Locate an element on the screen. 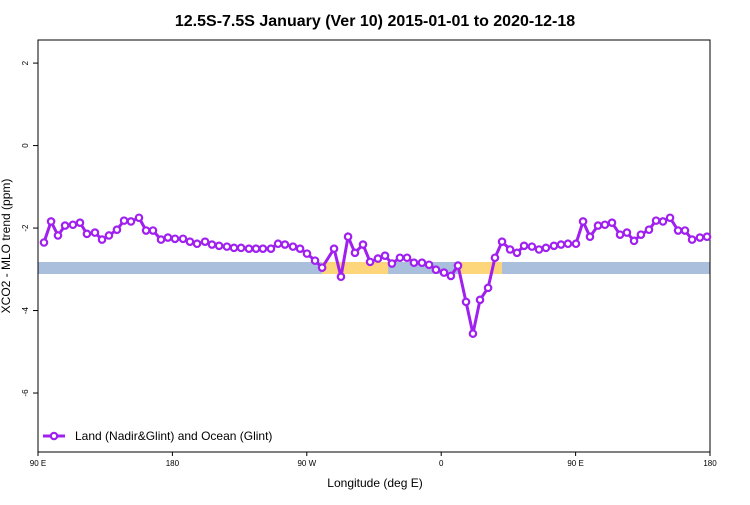 This screenshot has width=750, height=505. x-tick-label: 90 W is located at coordinates (306, 463).